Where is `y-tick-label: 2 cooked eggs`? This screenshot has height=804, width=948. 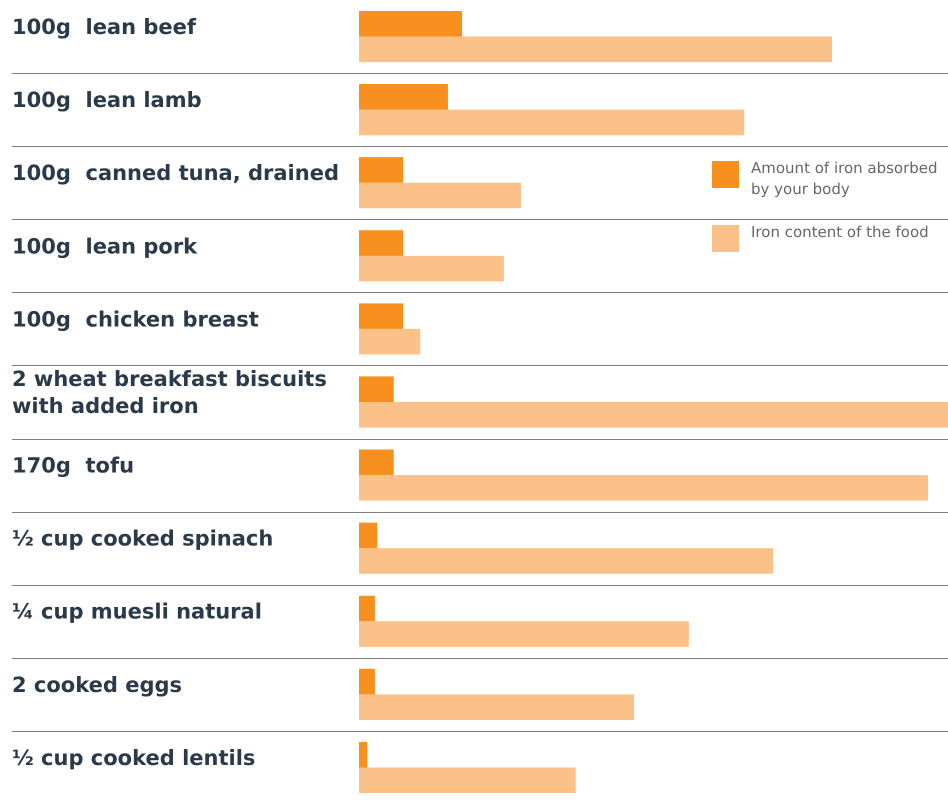 y-tick-label: 2 cooked eggs is located at coordinates (97, 684).